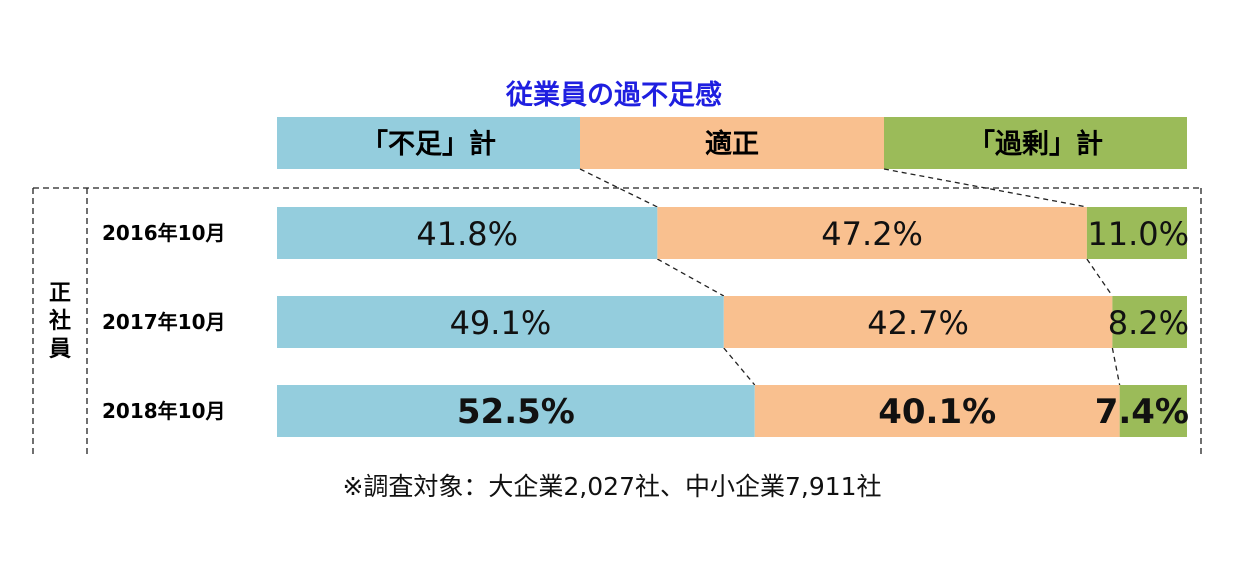 The width and height of the screenshot is (1254, 573). I want to click on value-label-r2-s2: 42.7%, so click(918, 323).